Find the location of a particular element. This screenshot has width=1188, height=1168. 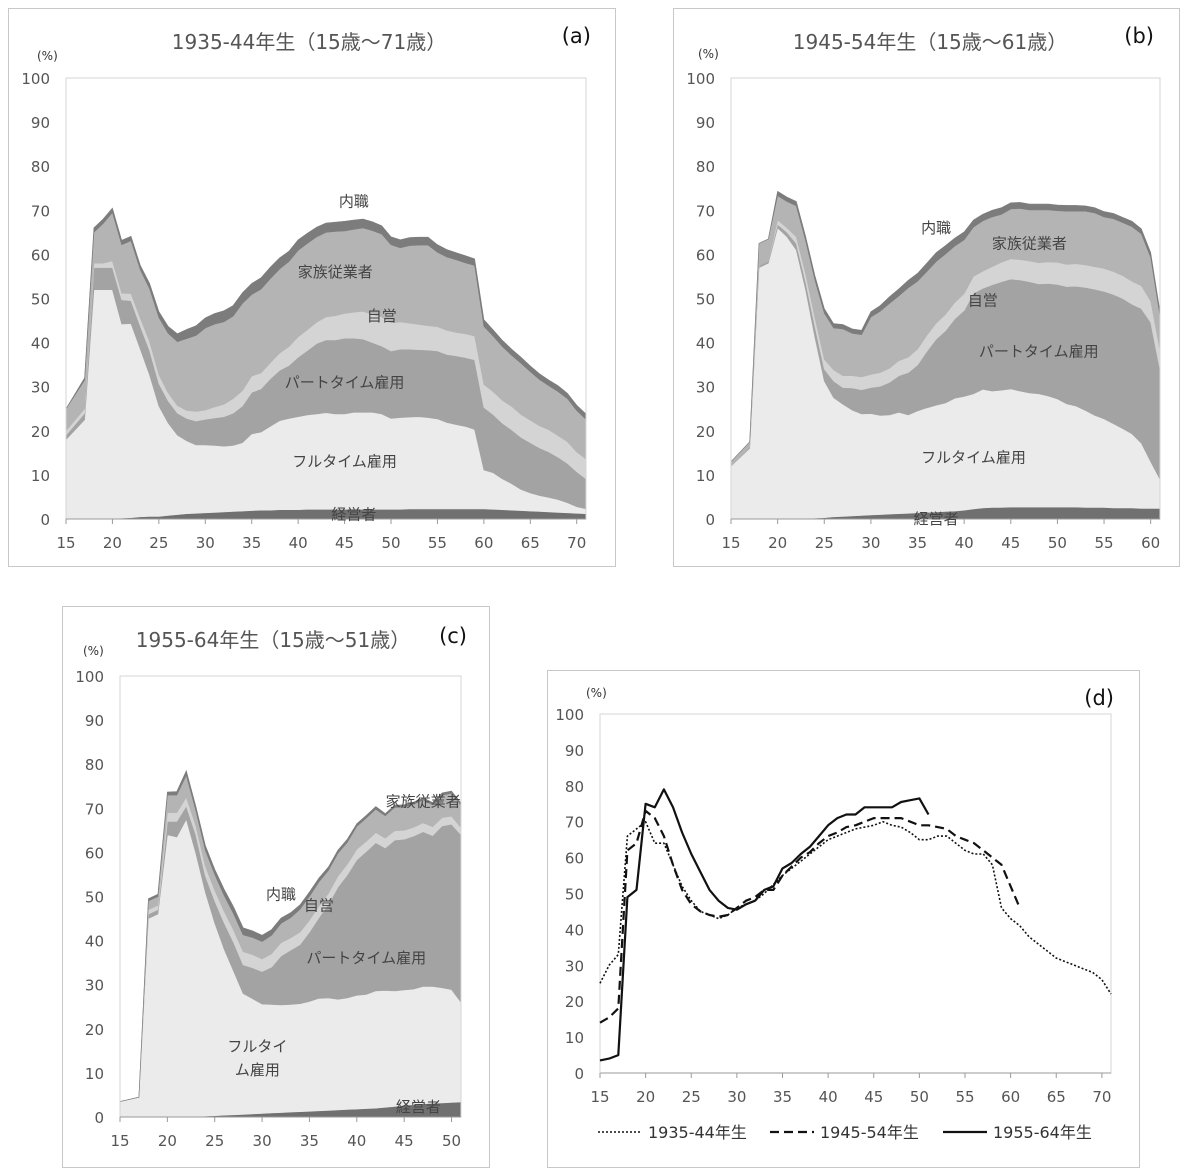

chart-title: 1955-64年生（15歳～51歳） is located at coordinates (273, 640).